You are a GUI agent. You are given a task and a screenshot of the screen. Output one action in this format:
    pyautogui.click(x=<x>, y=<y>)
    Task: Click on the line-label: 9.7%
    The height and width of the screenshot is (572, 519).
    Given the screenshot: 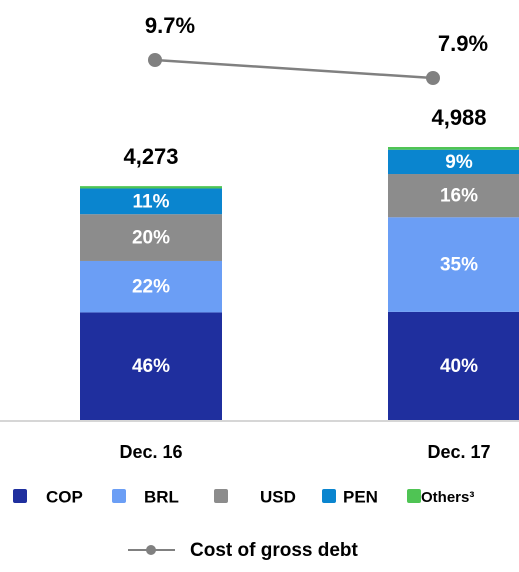 What is the action you would take?
    pyautogui.click(x=170, y=25)
    